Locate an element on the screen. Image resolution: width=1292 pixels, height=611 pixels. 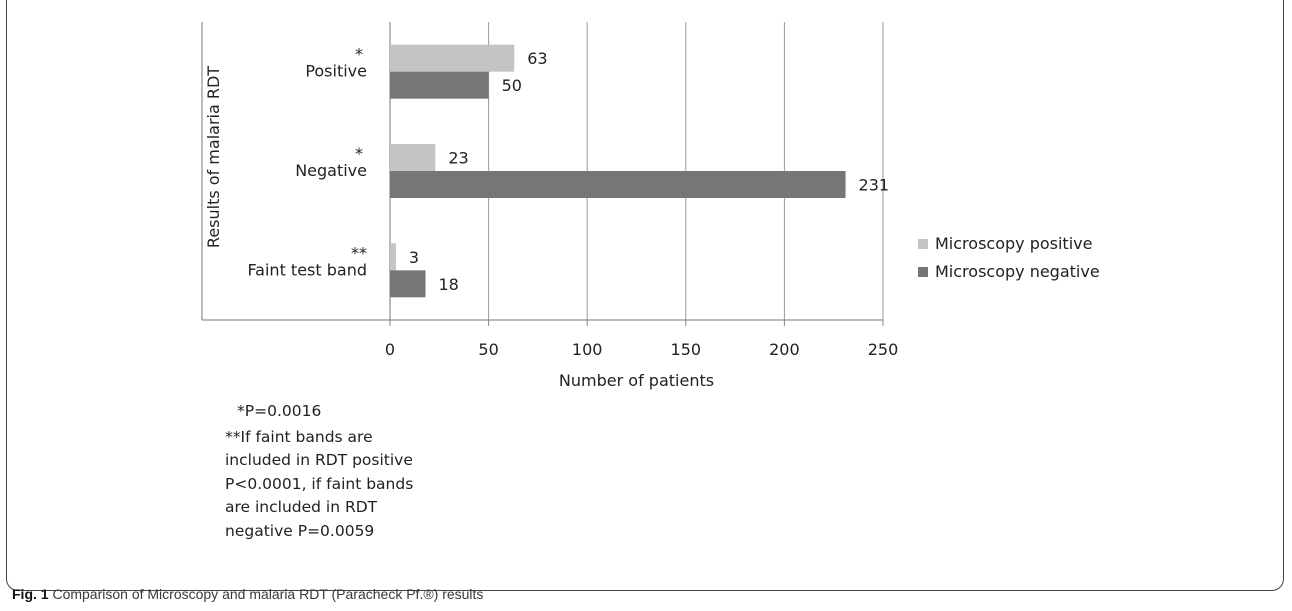
x-axis-title: Number of patients is located at coordinates (636, 380).